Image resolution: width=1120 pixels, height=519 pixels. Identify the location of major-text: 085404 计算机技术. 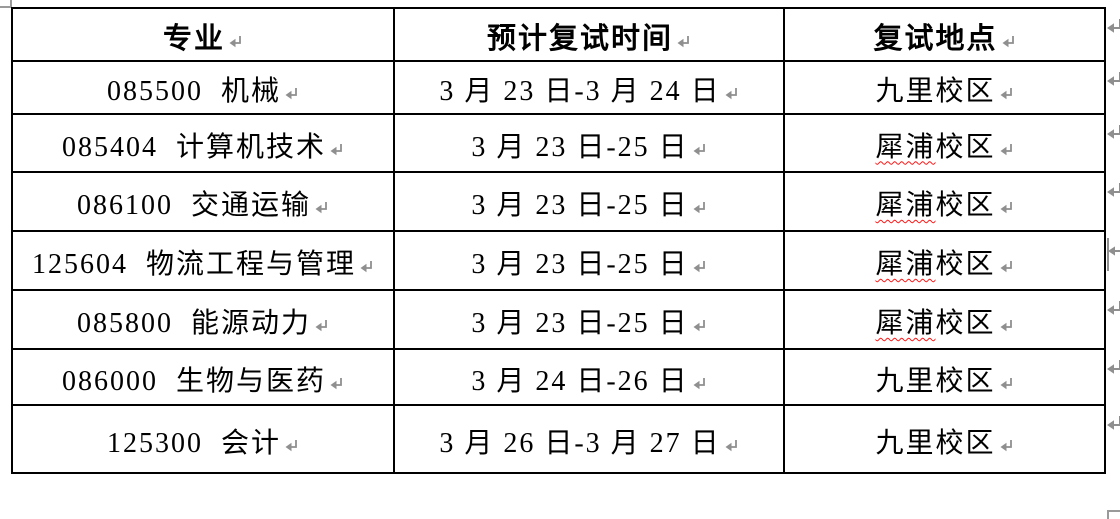
(193, 147).